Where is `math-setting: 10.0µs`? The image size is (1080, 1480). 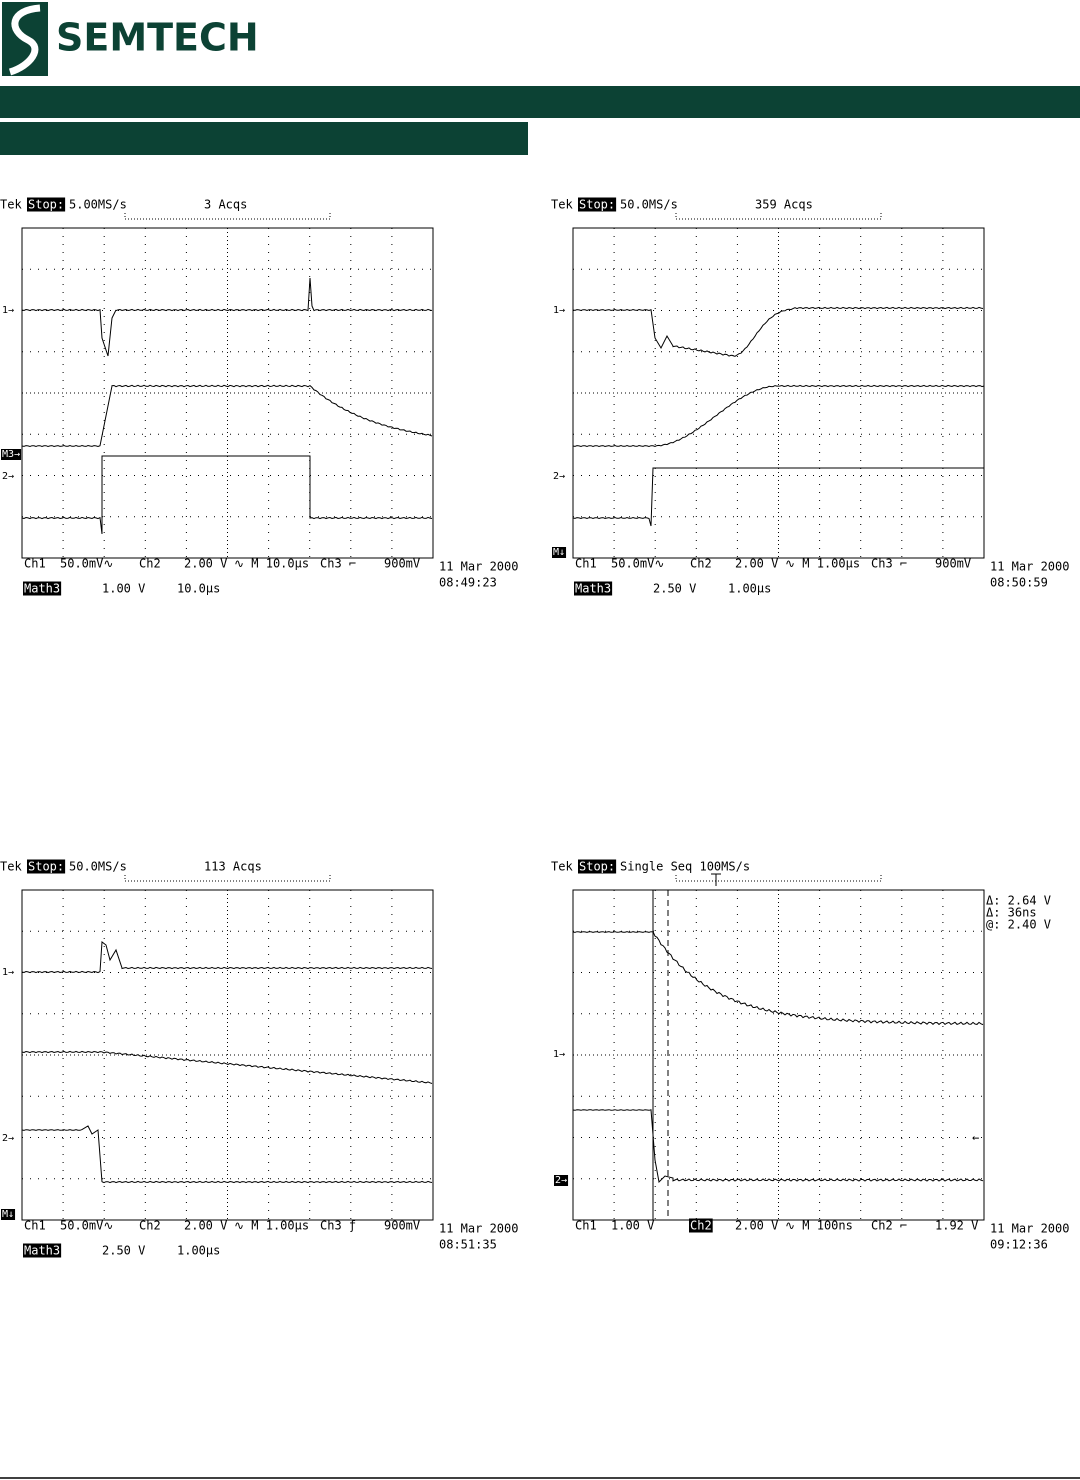
math-setting: 10.0µs is located at coordinates (198, 589).